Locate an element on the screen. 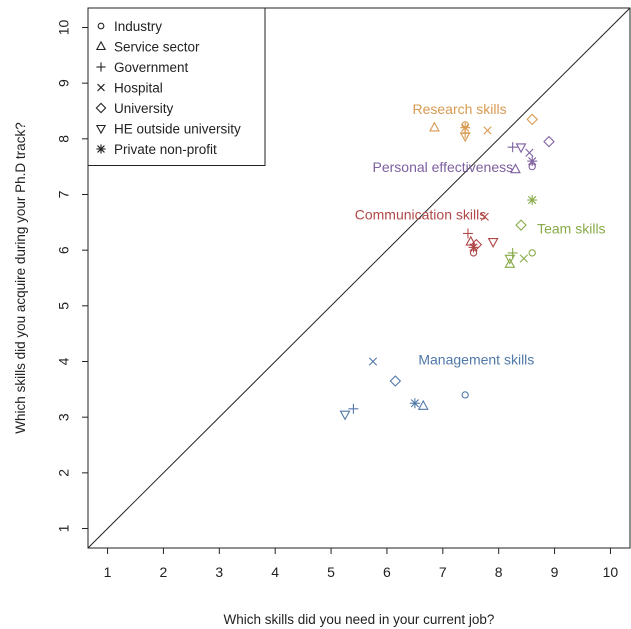 The image size is (631, 629). x-tick-label: 4 is located at coordinates (275, 572).